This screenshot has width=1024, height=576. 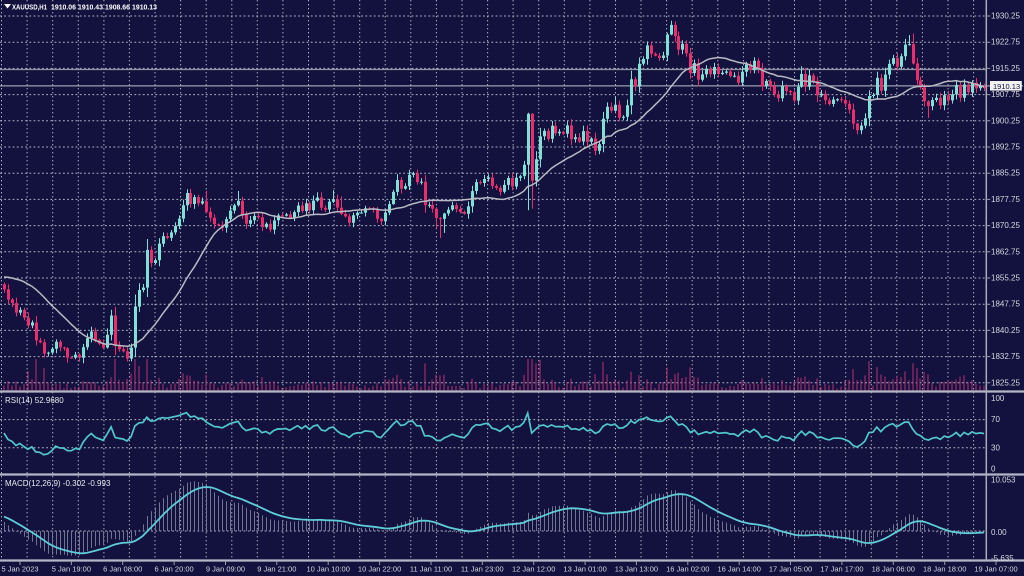 I want to click on svg-text: 19 Jan 07:00, so click(x=995, y=569).